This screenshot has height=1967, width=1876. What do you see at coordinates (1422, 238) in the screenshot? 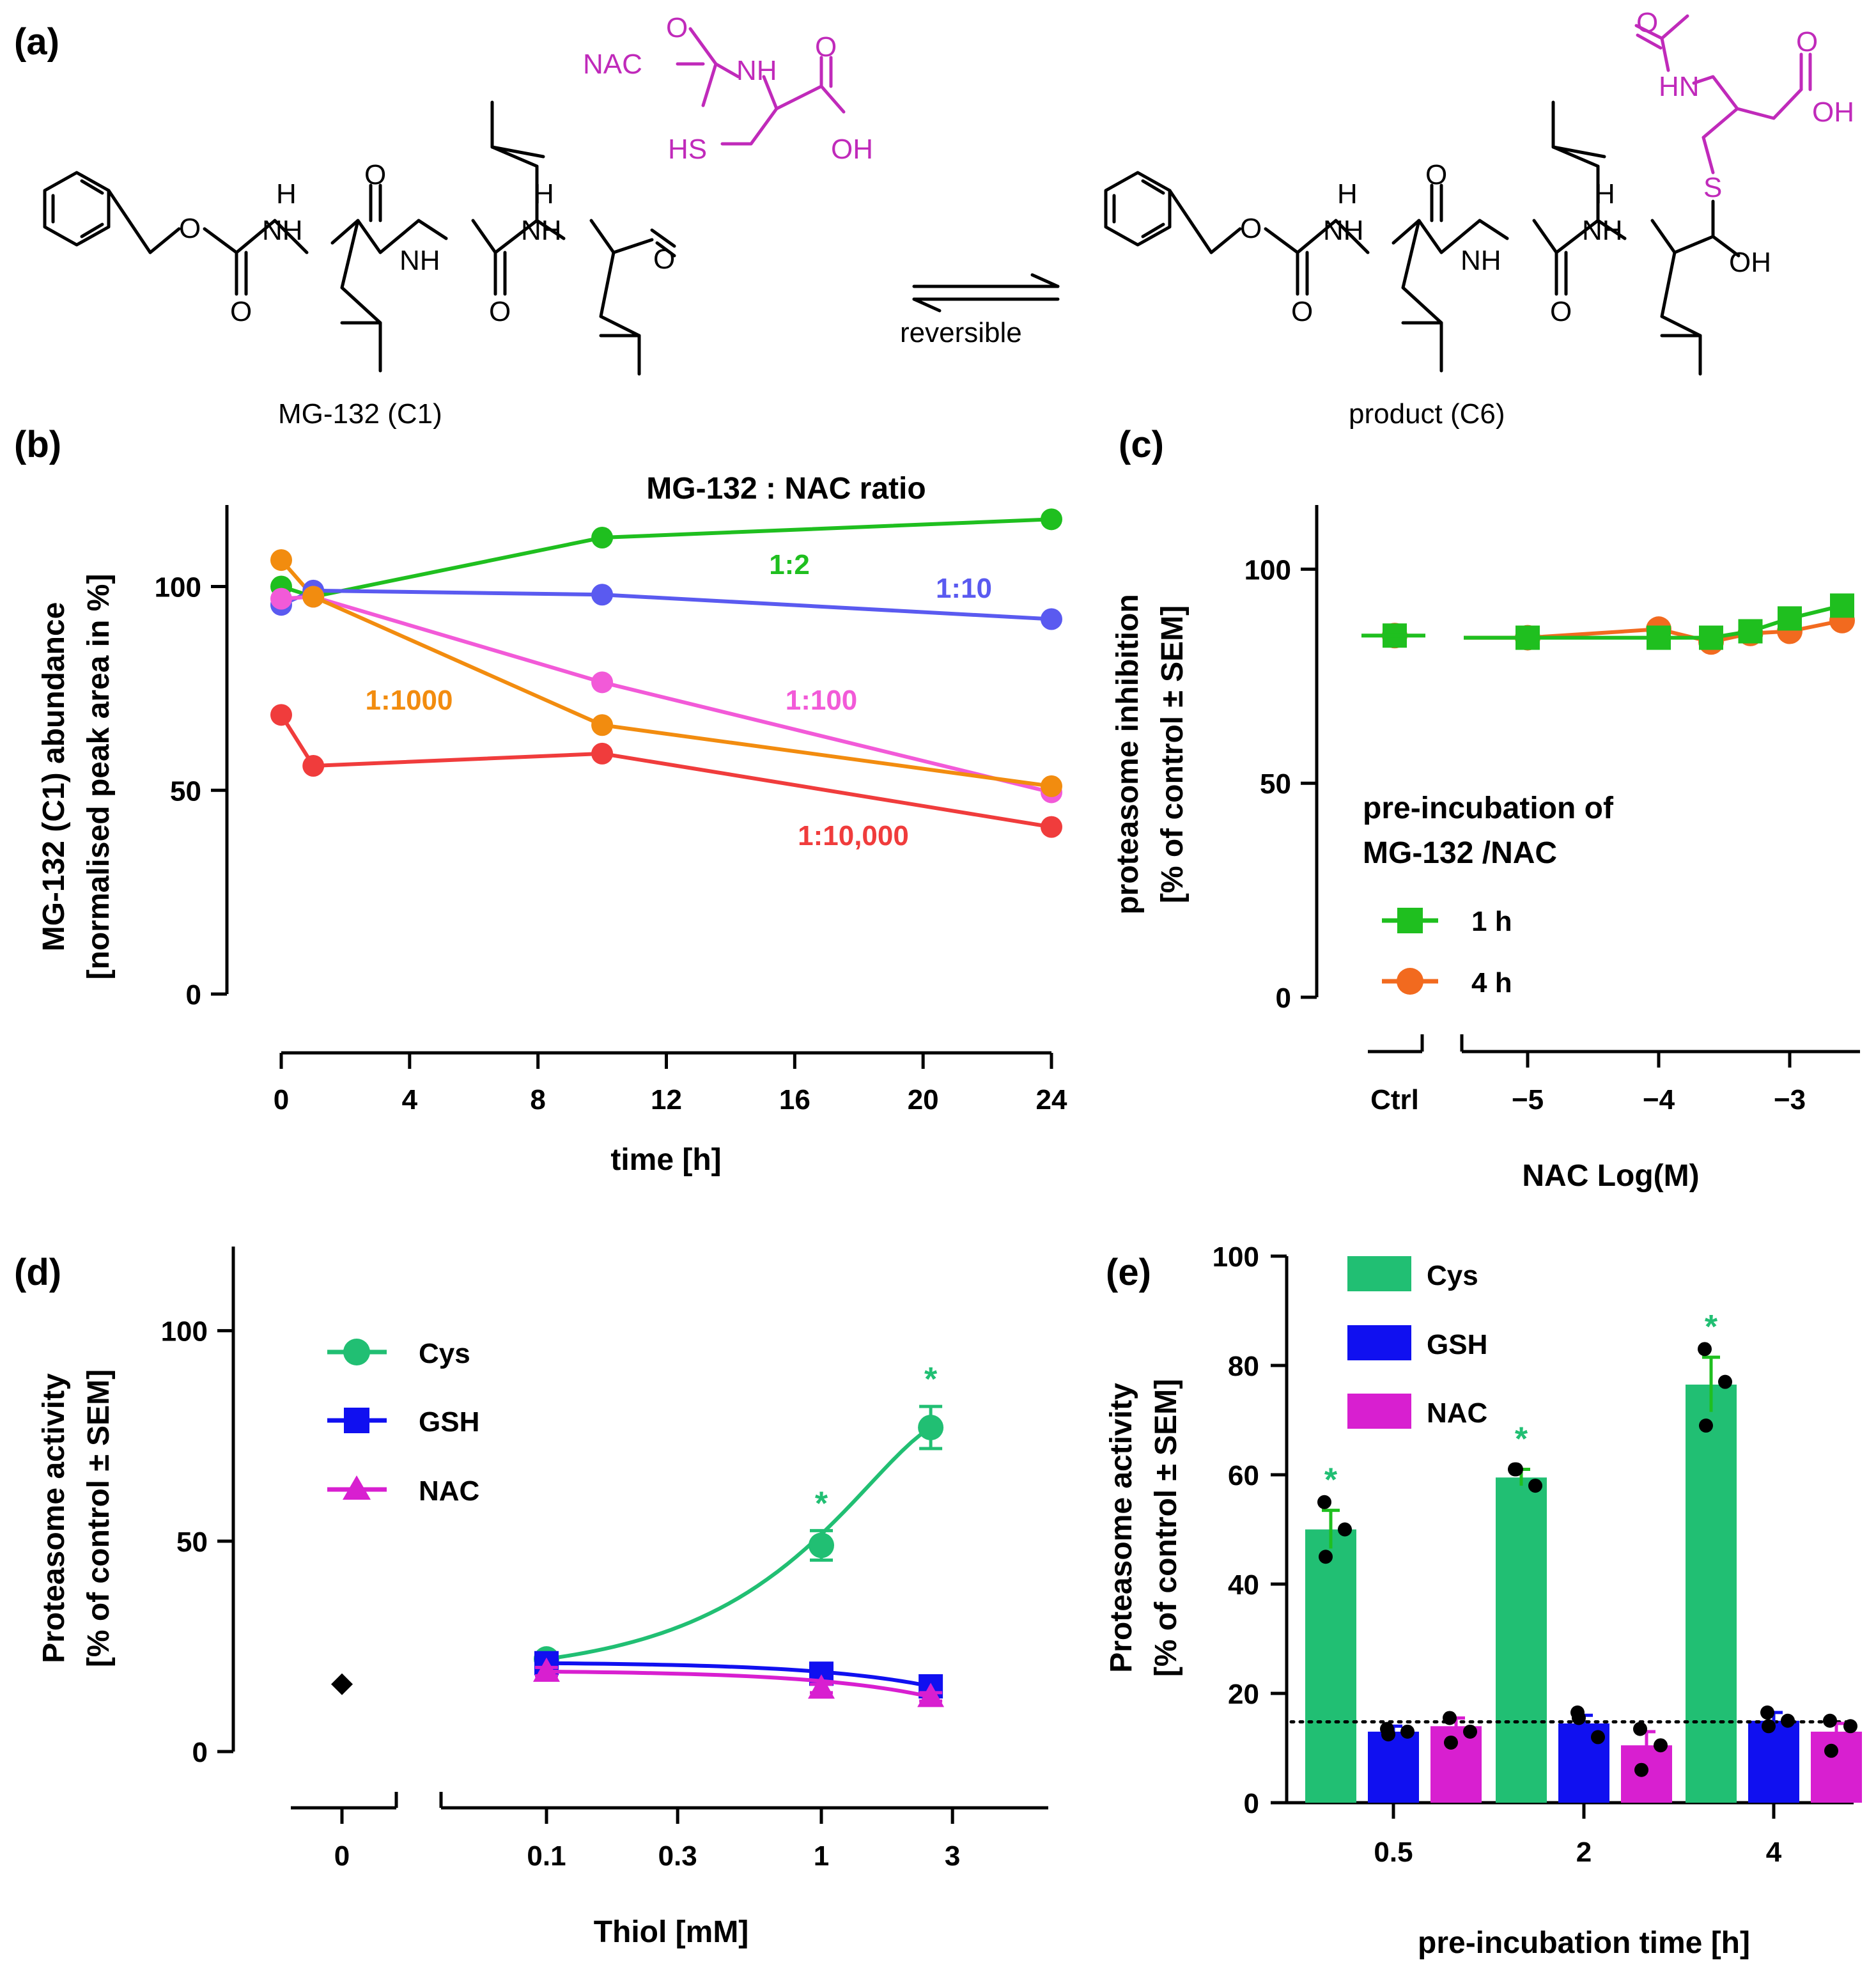
I see `product-structure` at bounding box center [1422, 238].